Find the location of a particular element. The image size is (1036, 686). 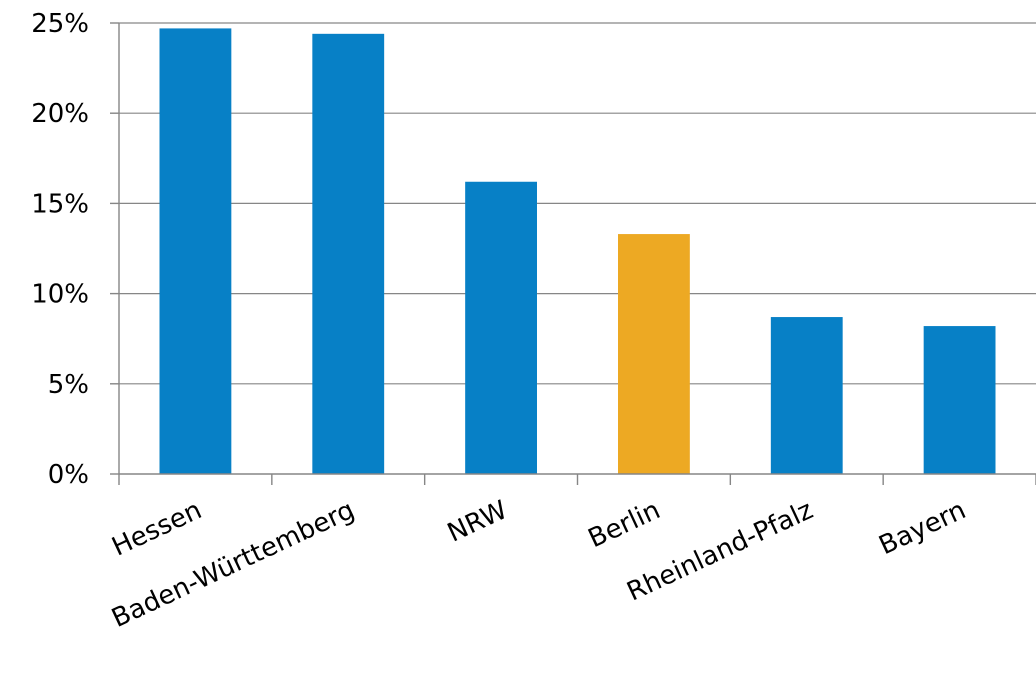

y-tick-label: 25% is located at coordinates (60, 24).